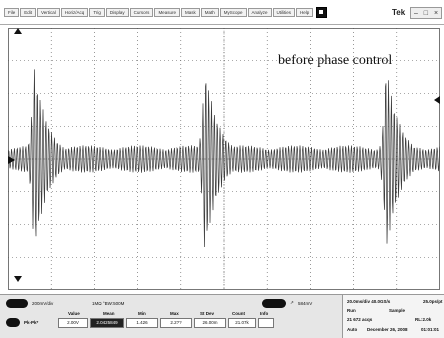  Describe the element at coordinates (430, 329) in the screenshot. I see `time: 01:01:01` at that location.